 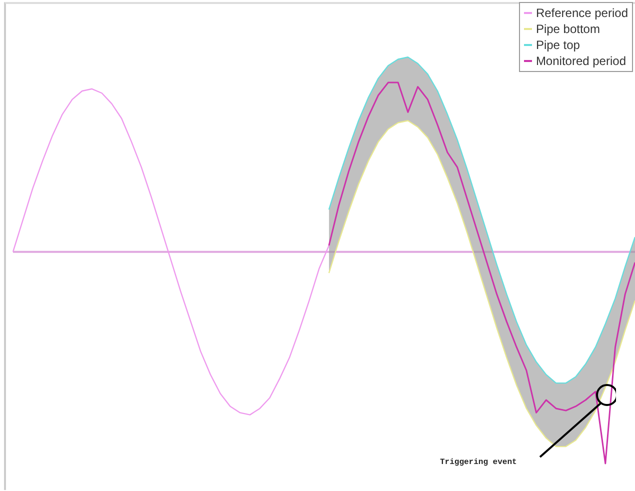 I want to click on legend-label: Pipe top, so click(x=558, y=45).